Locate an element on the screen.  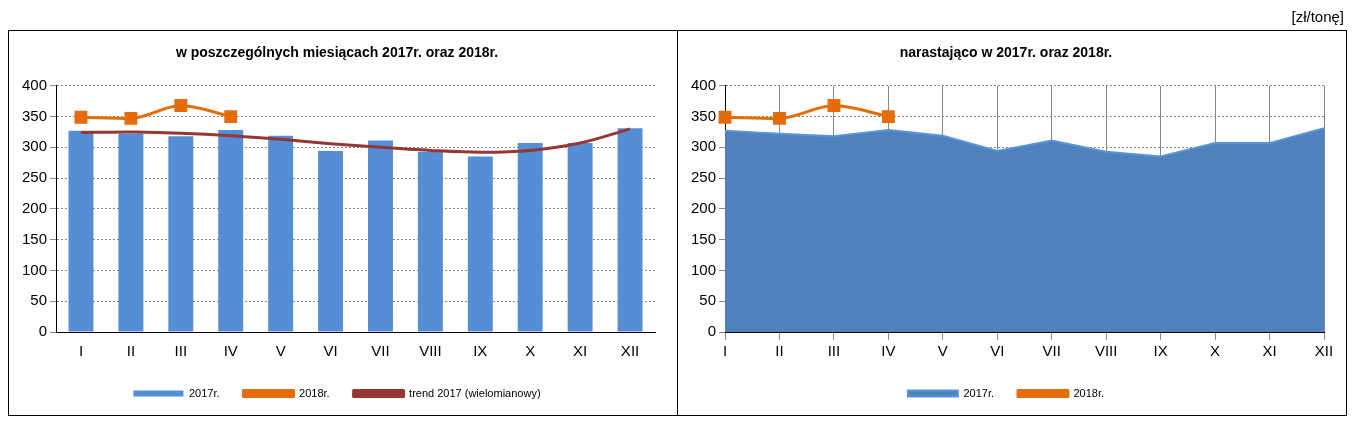
text: [zł/tonę] is located at coordinates (1317, 16).